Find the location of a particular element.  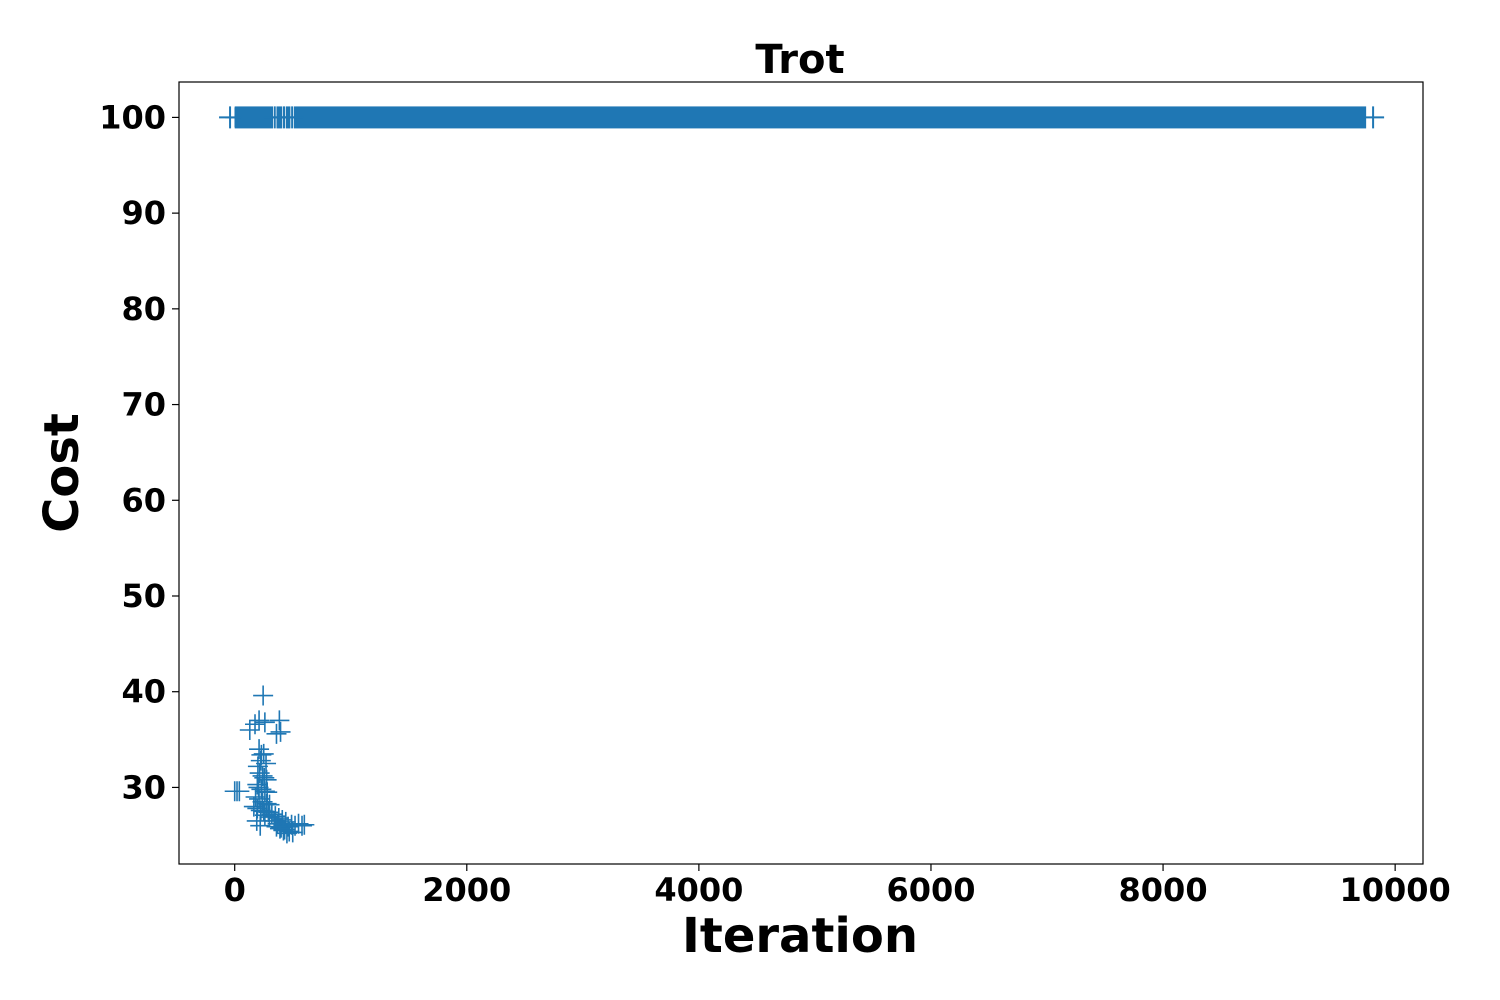

x-tick-label: 8000 is located at coordinates (1163, 890).